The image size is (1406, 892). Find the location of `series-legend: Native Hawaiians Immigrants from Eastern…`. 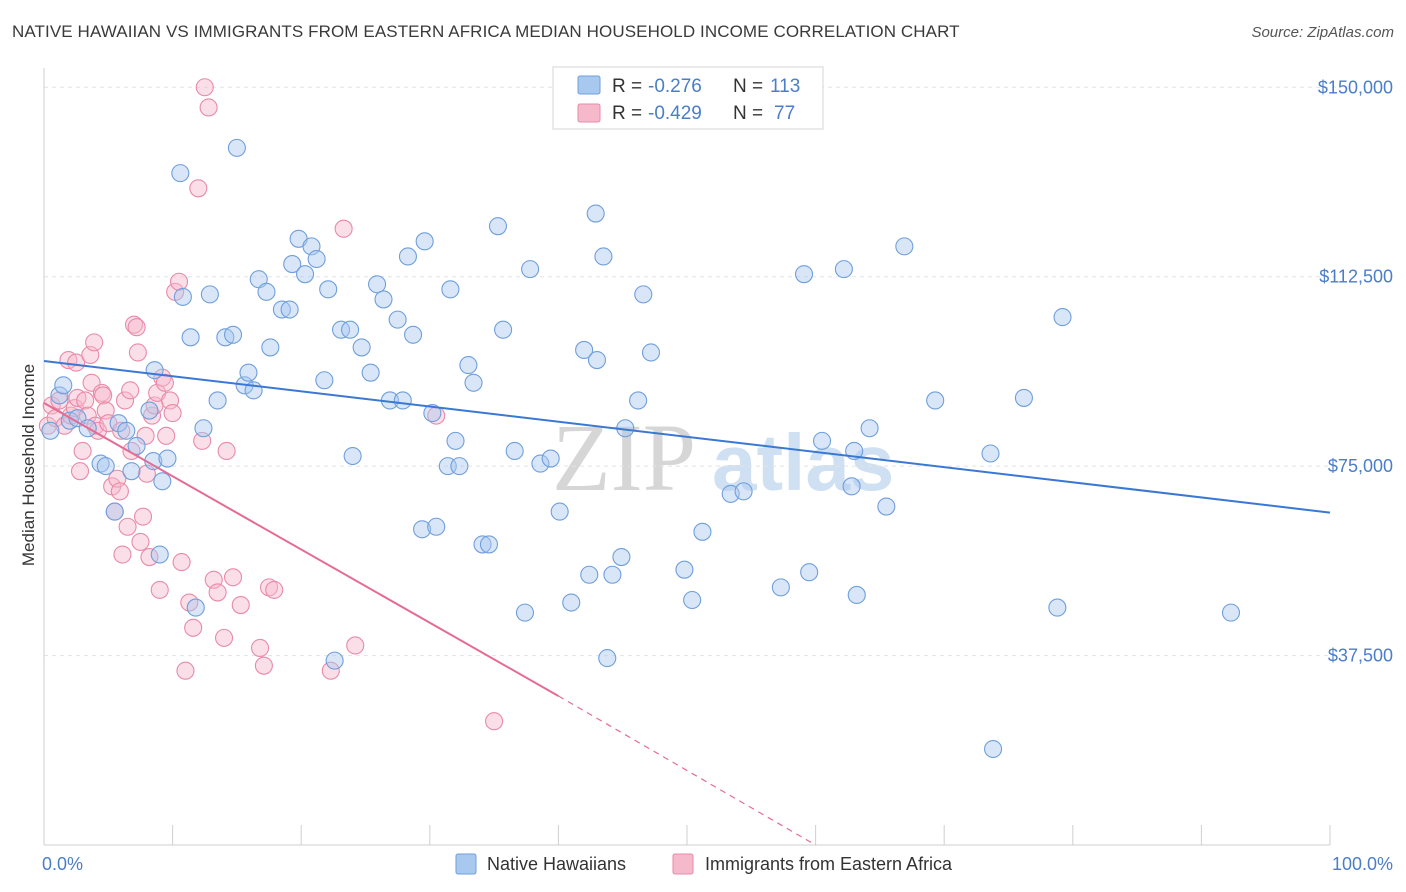

series-legend: Native Hawaiians Immigrants from Eastern… is located at coordinates (704, 864).